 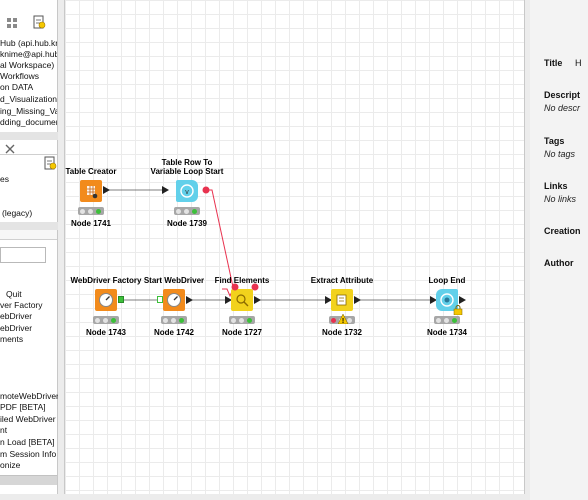 I want to click on links-label: Links, so click(x=556, y=186).